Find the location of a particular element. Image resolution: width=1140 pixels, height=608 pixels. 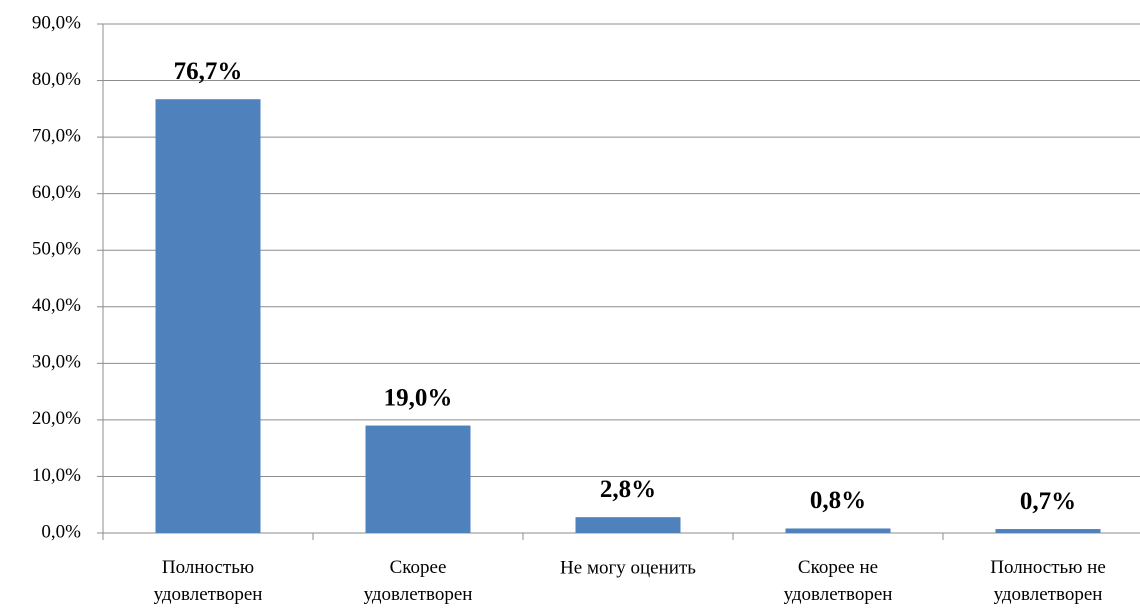

x-tick-label: Не могу оценить is located at coordinates (628, 567).